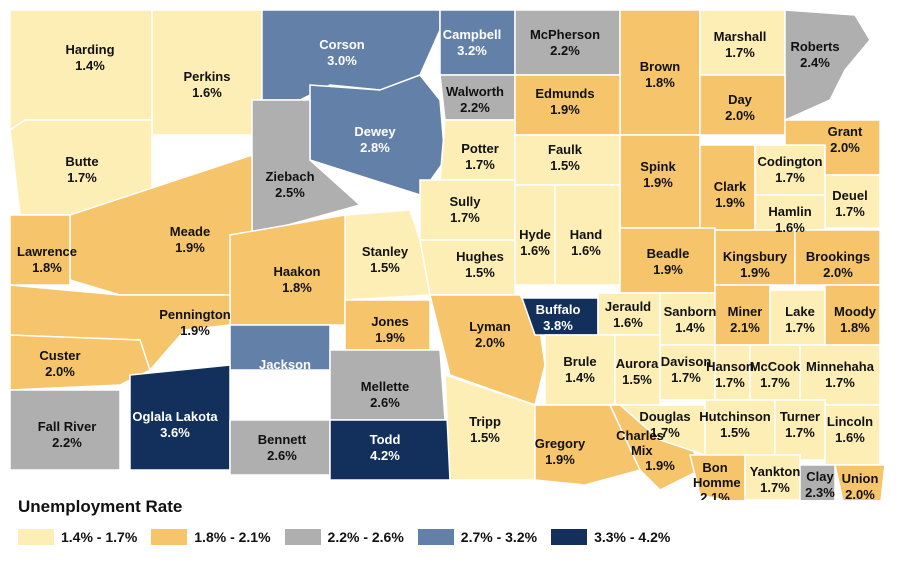  What do you see at coordinates (740, 36) in the screenshot?
I see `county-name-marshall: Marshall` at bounding box center [740, 36].